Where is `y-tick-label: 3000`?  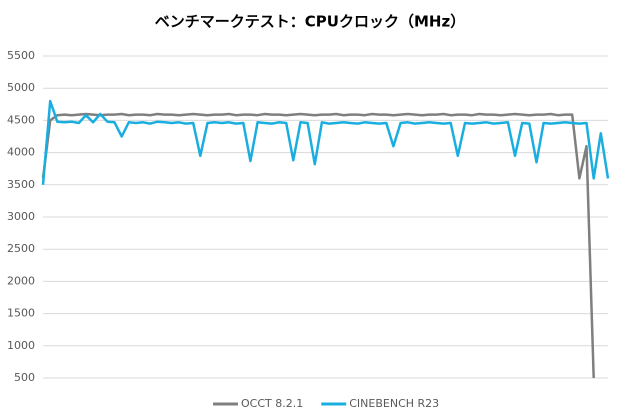
y-tick-label: 3000 is located at coordinates (21, 216).